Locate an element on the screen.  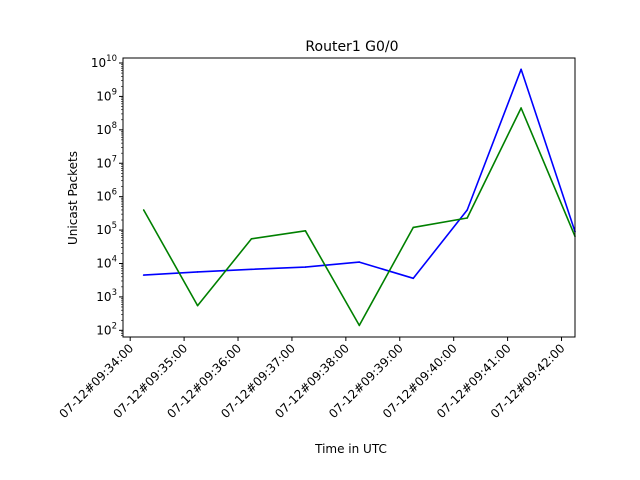
y-tick-label: 10⁶ is located at coordinates (106, 196).